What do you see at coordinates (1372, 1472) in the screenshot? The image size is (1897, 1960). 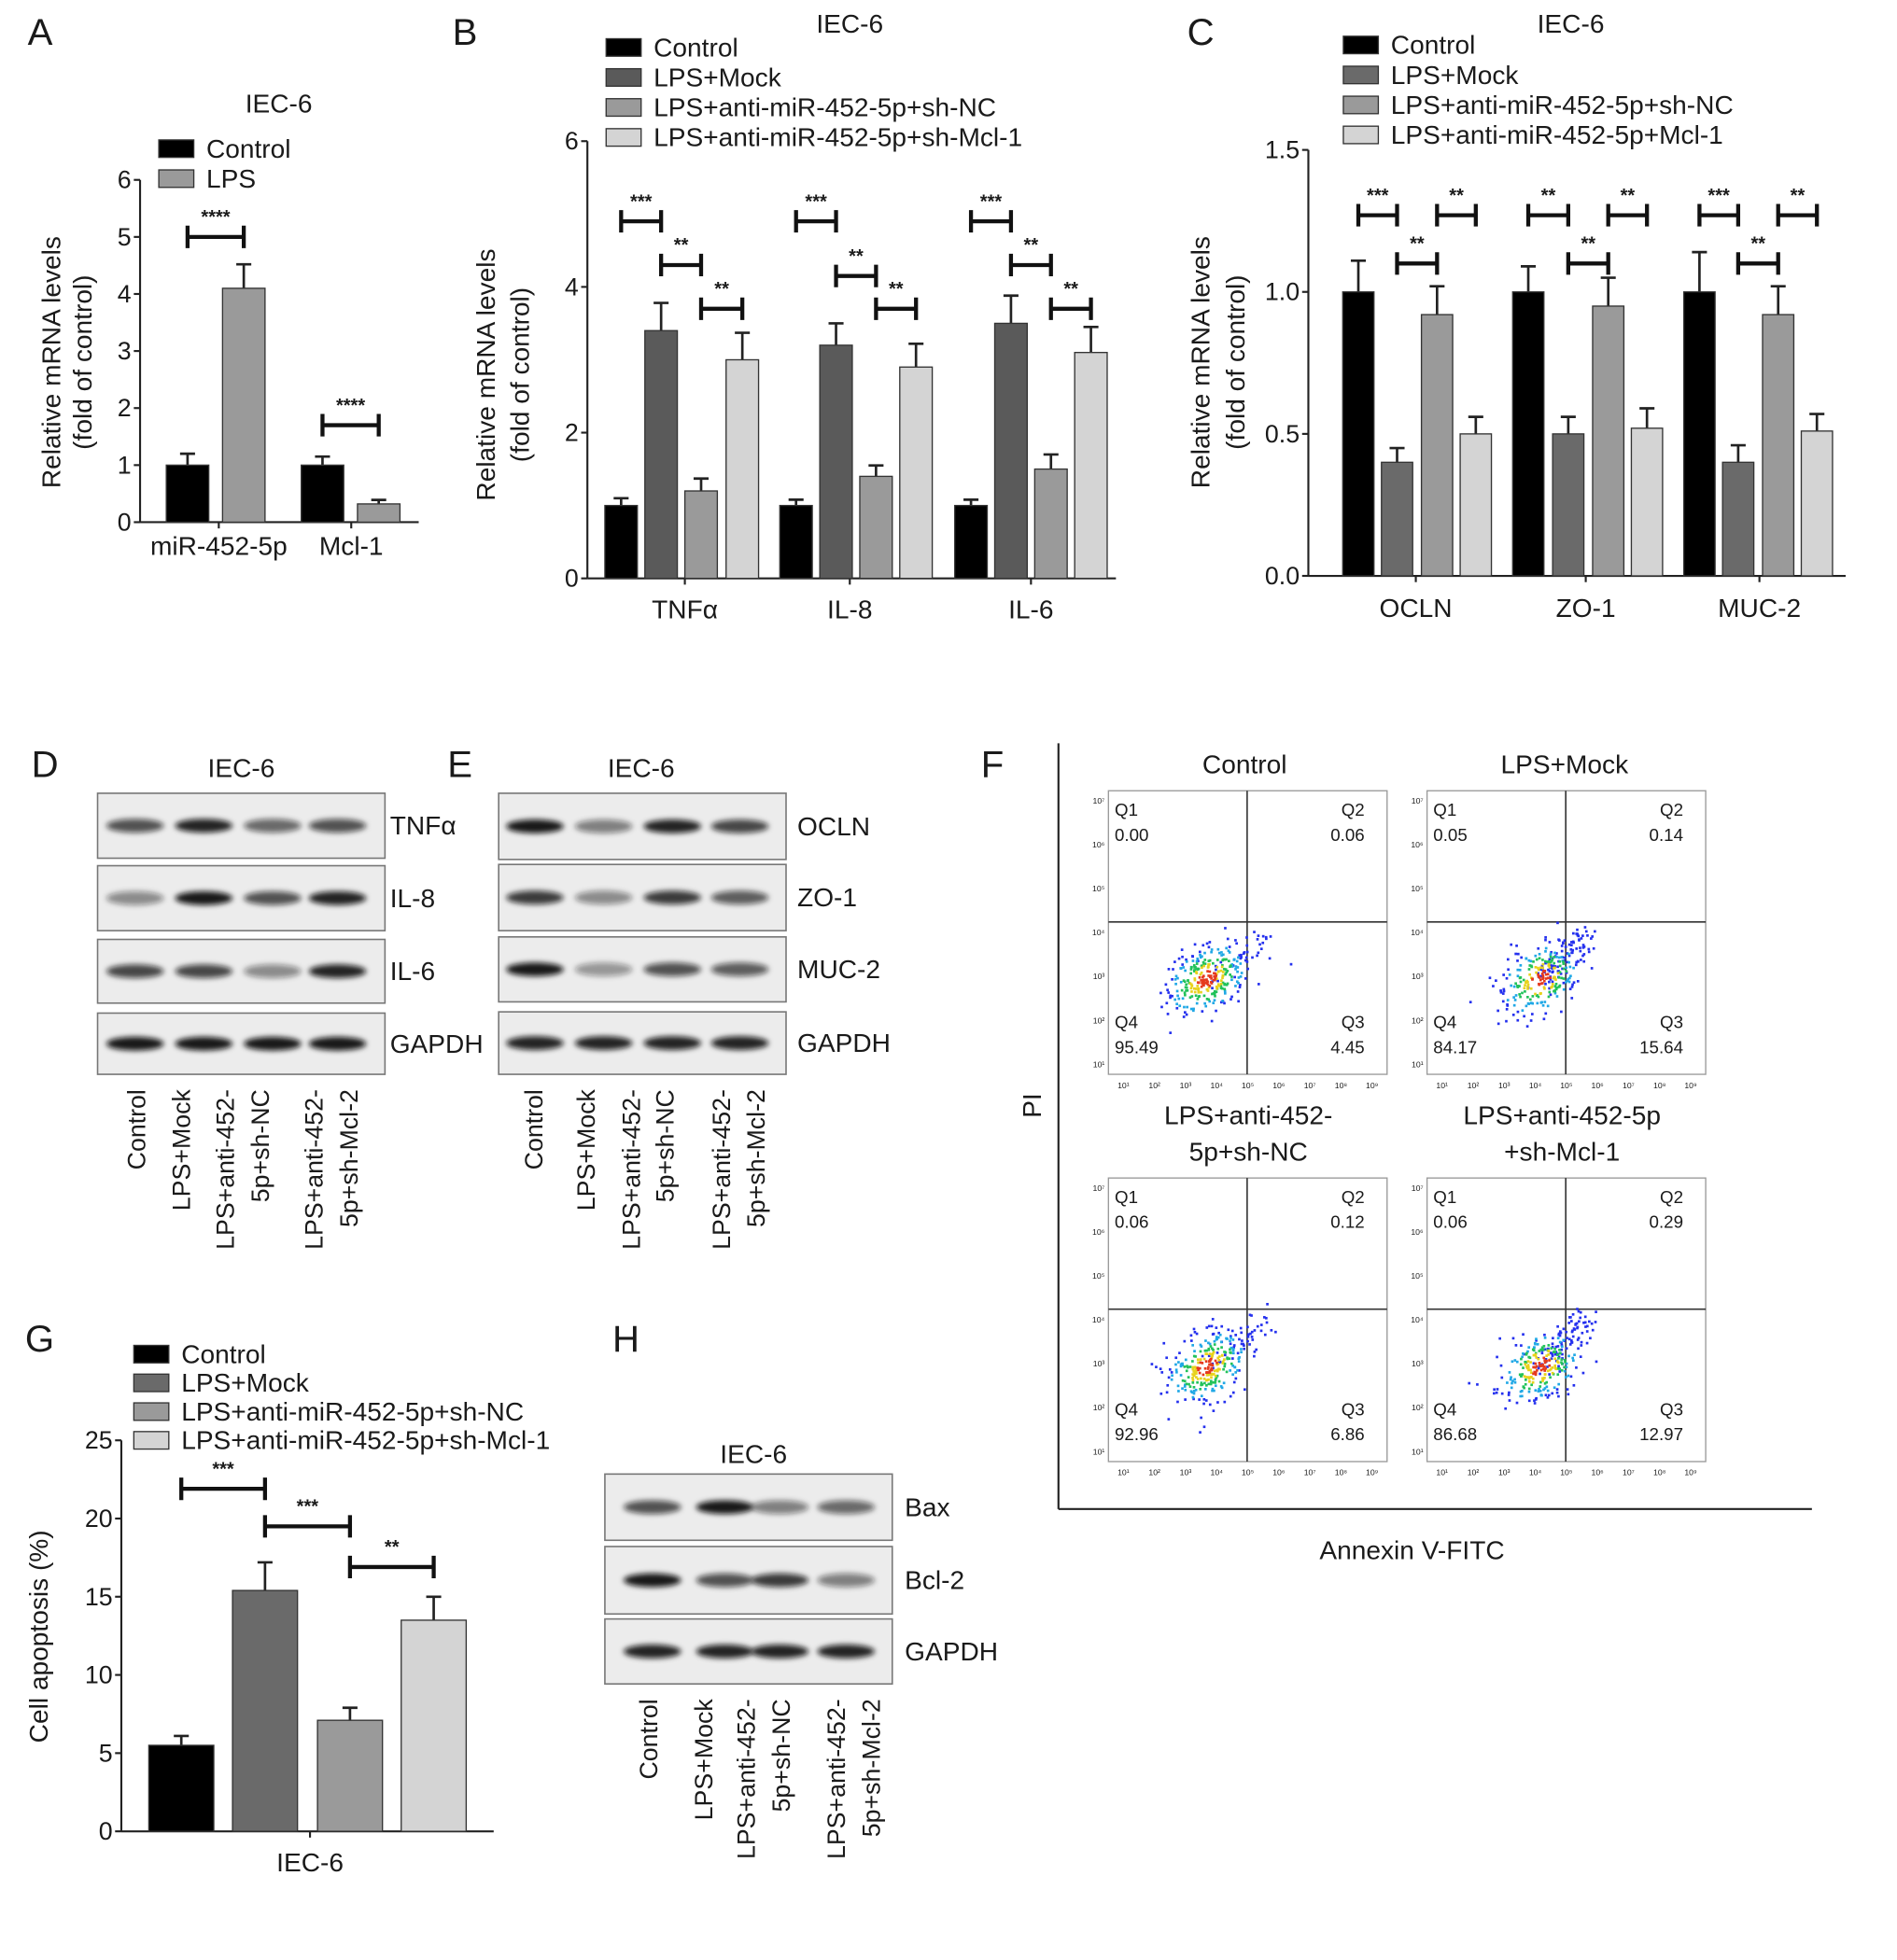 I see `x-log-tick: 10⁹` at bounding box center [1372, 1472].